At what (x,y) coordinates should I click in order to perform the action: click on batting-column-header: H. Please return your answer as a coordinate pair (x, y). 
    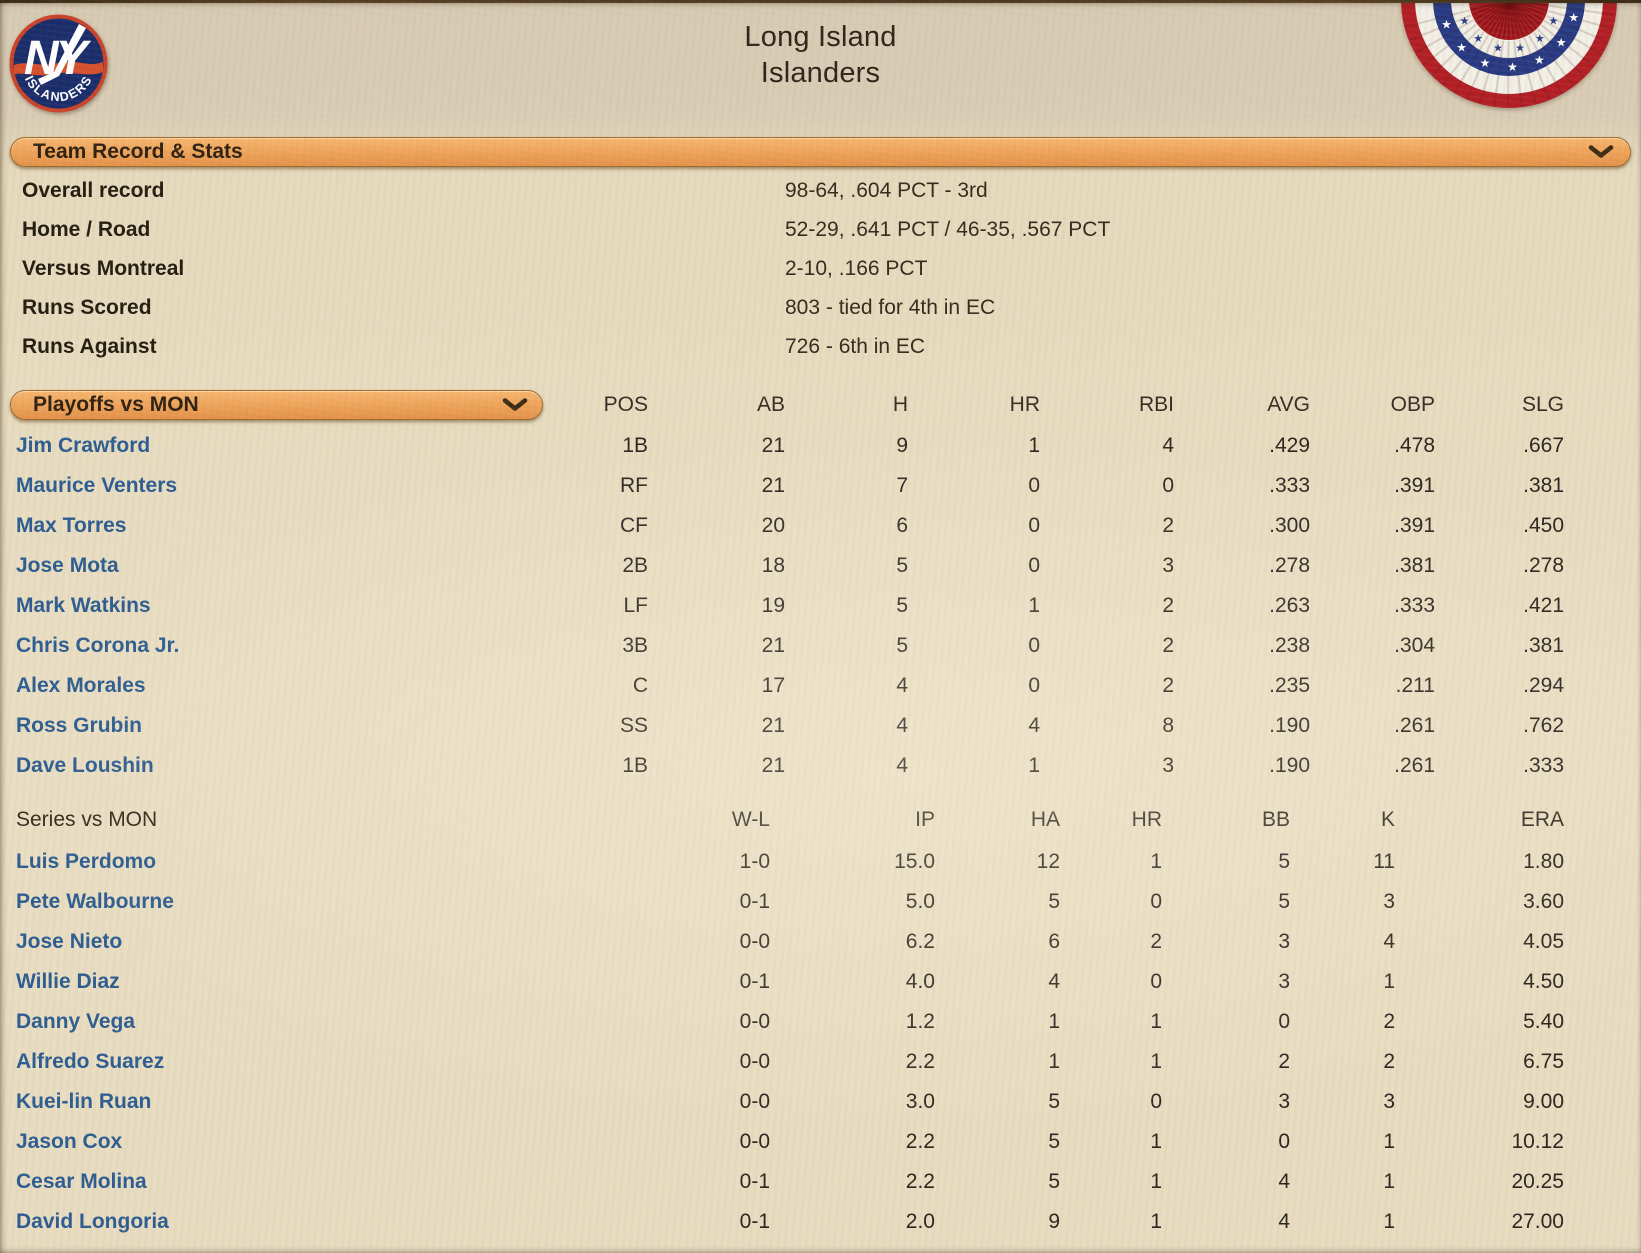
    Looking at the image, I should click on (900, 404).